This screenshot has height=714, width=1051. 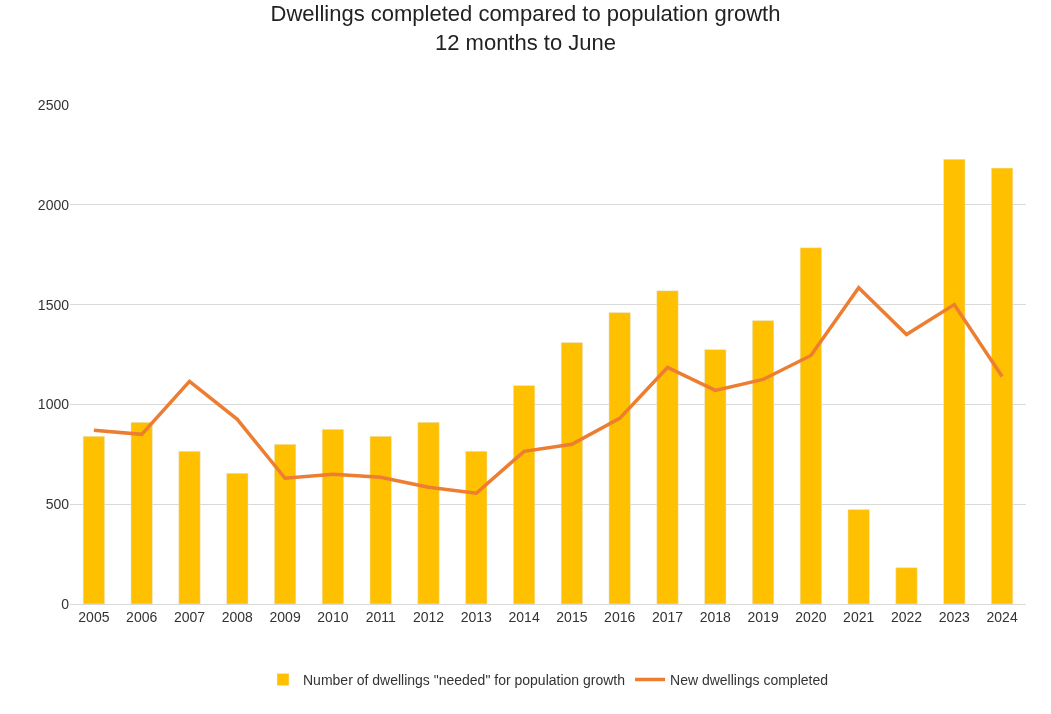 I want to click on x-tick-label: 2007, so click(x=189, y=616).